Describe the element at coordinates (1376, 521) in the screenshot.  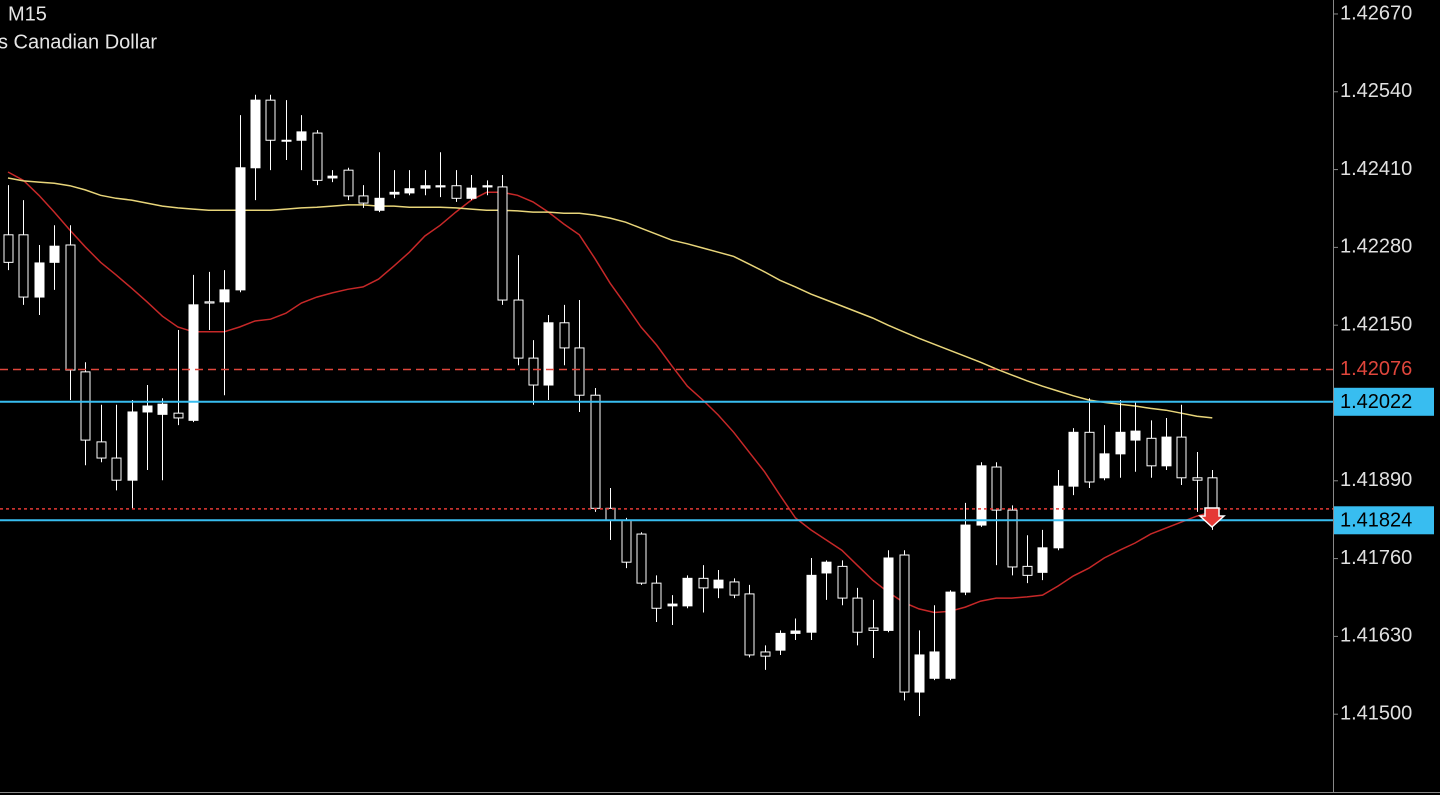
I see `price-label: 1.41824` at that location.